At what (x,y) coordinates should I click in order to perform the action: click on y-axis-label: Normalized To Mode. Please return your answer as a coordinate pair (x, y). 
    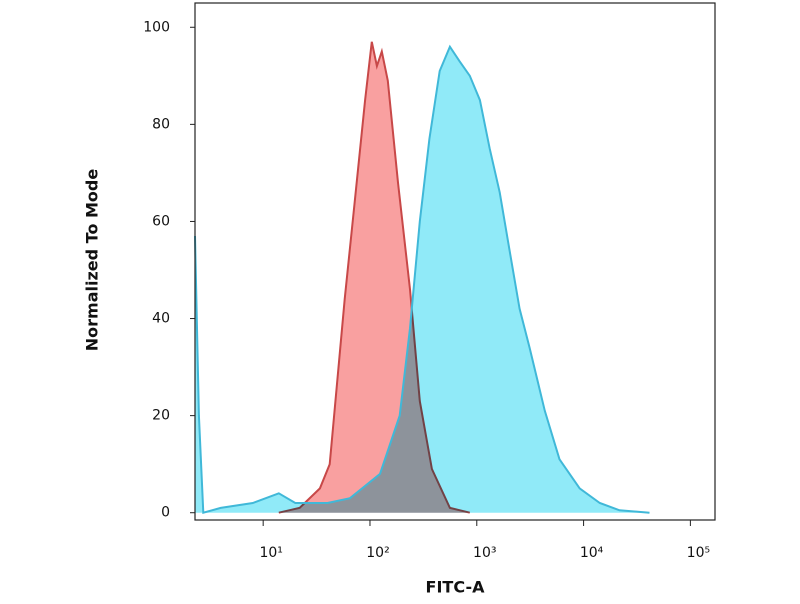
    Looking at the image, I should click on (92, 260).